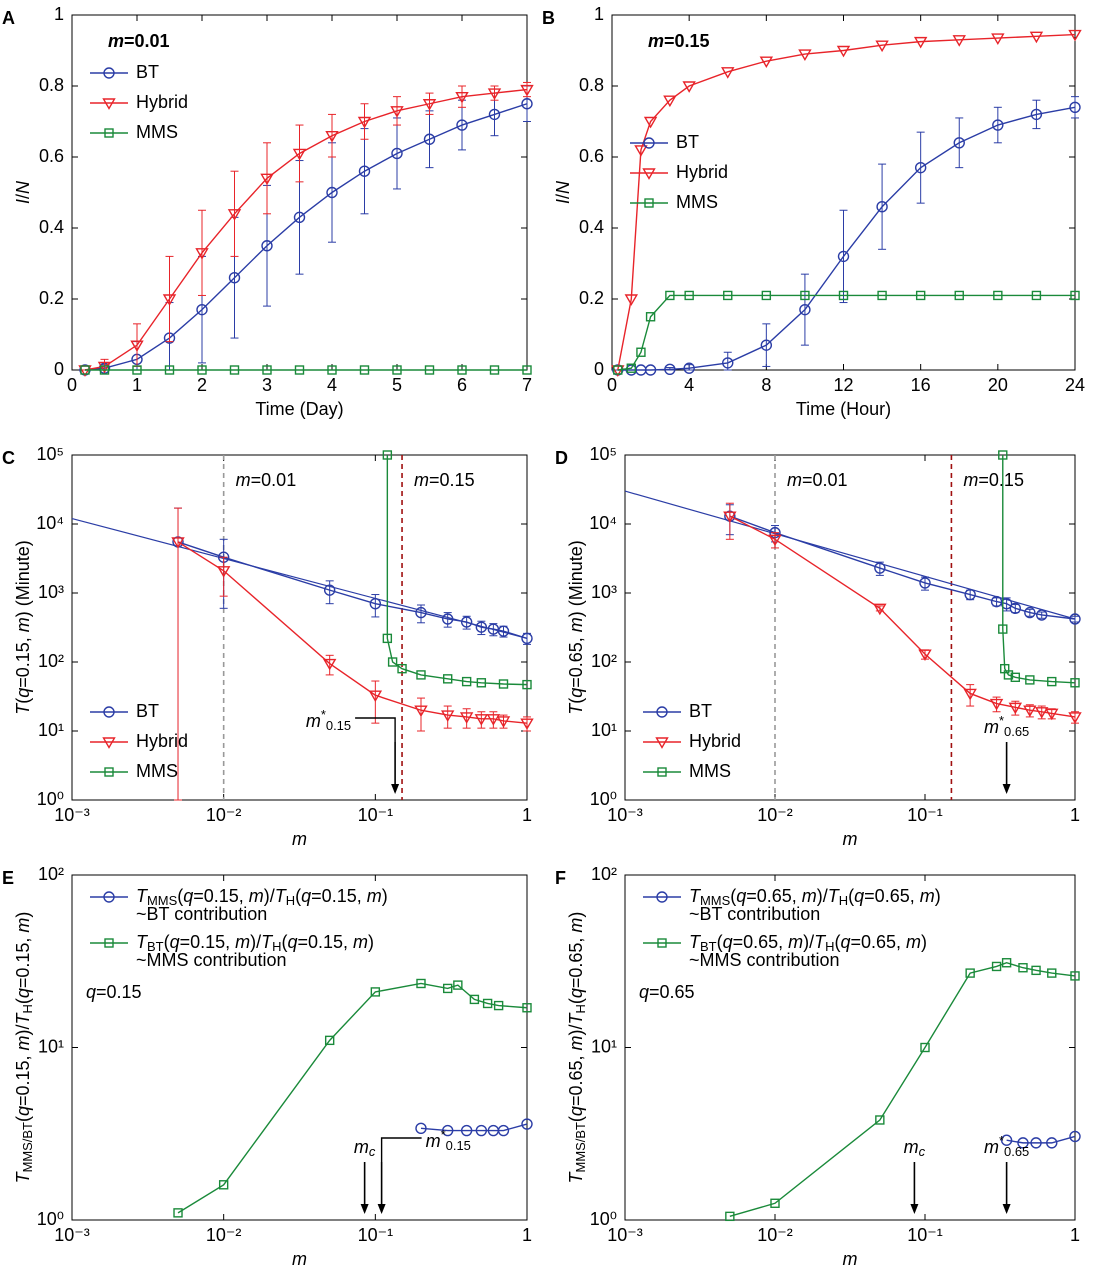 This screenshot has width=1104, height=1280. What do you see at coordinates (921, 385) in the screenshot?
I see `x-tick-label: 16` at bounding box center [921, 385].